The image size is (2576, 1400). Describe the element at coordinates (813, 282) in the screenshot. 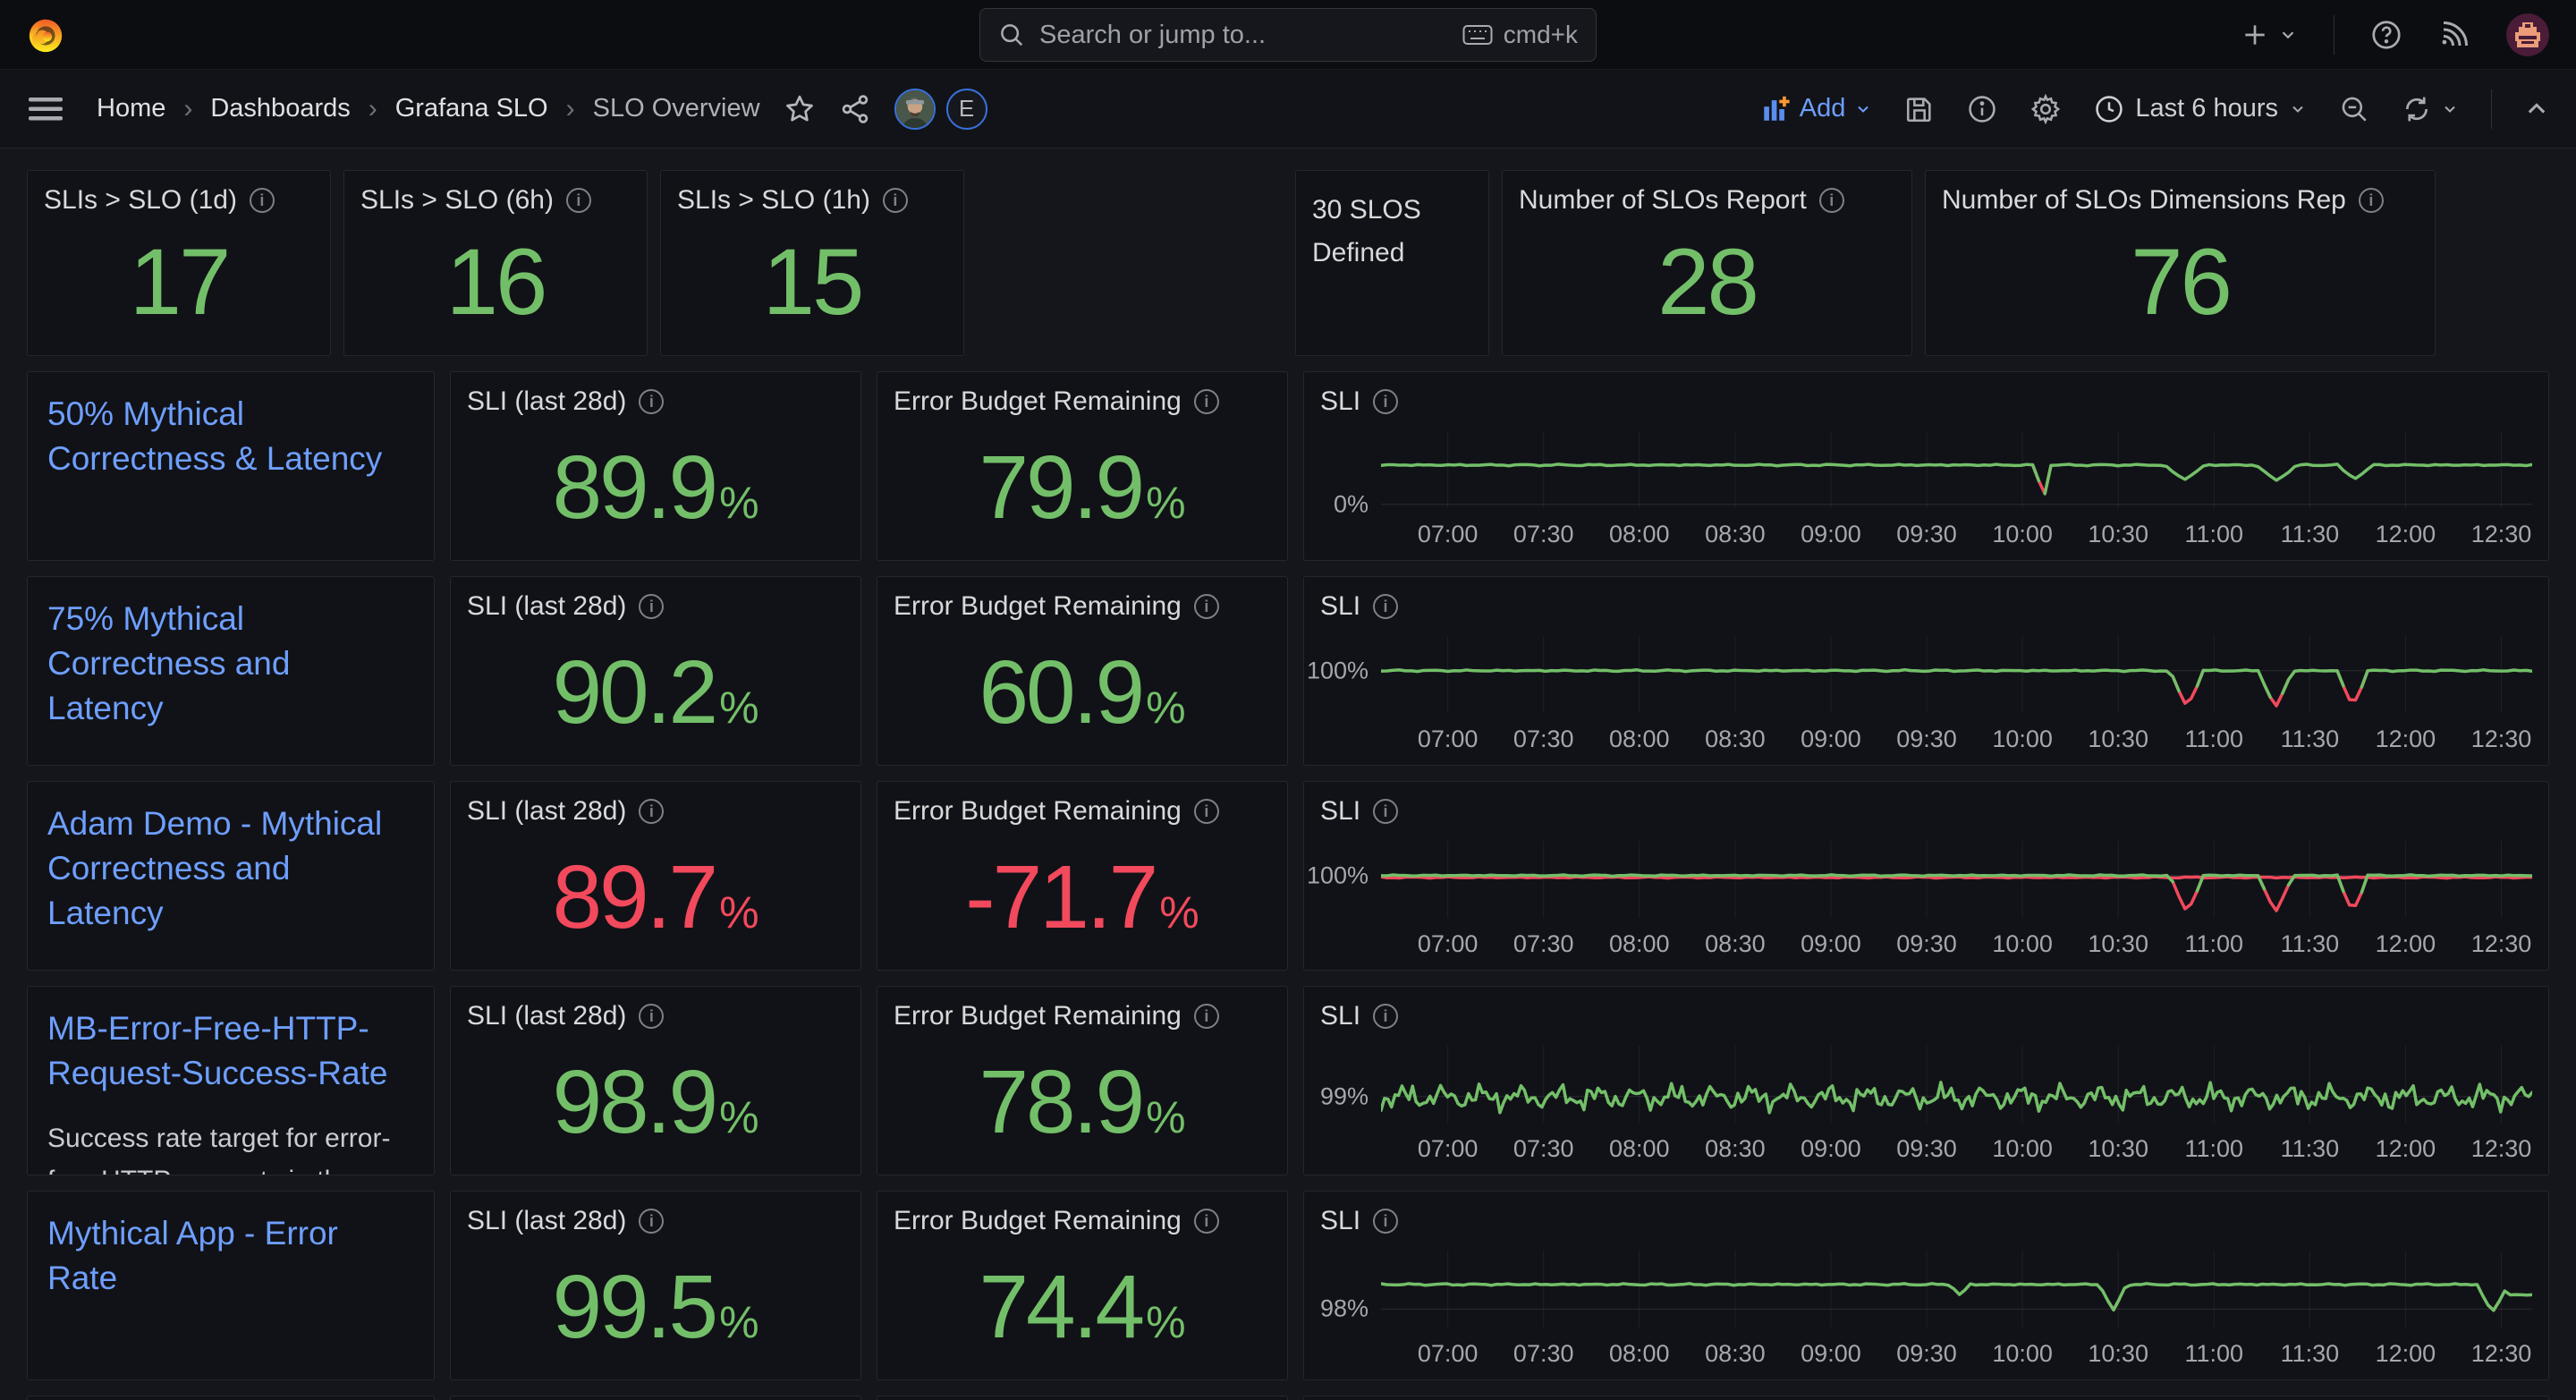

I see `stat-value: 15` at that location.